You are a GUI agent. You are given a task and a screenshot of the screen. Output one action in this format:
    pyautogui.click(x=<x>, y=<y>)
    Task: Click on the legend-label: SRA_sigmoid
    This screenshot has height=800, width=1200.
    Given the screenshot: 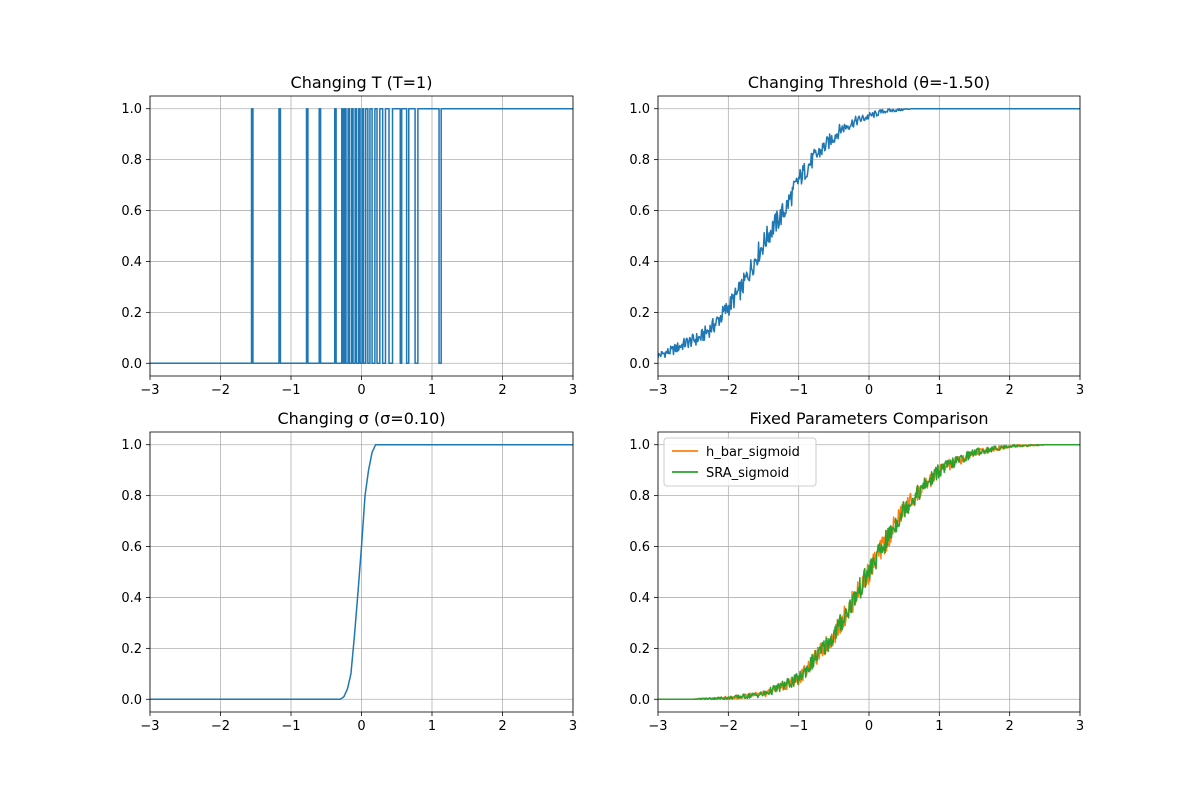 What is the action you would take?
    pyautogui.click(x=747, y=473)
    